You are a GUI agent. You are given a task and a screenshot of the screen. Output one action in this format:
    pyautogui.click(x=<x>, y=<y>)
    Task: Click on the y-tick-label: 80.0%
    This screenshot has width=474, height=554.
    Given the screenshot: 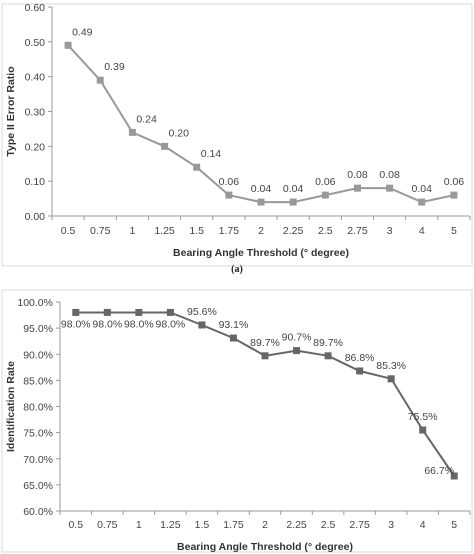 What is the action you would take?
    pyautogui.click(x=38, y=408)
    